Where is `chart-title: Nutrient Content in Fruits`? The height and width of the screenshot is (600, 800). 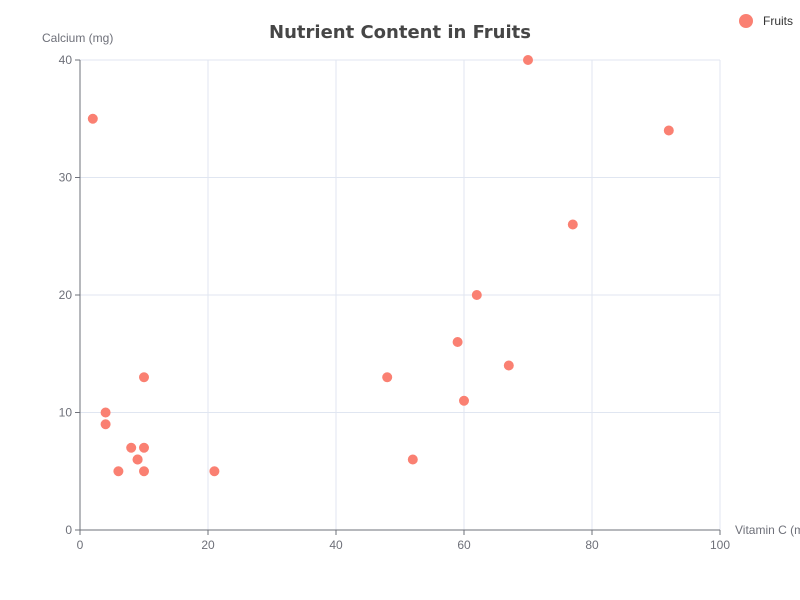
chart-title: Nutrient Content in Fruits is located at coordinates (400, 32).